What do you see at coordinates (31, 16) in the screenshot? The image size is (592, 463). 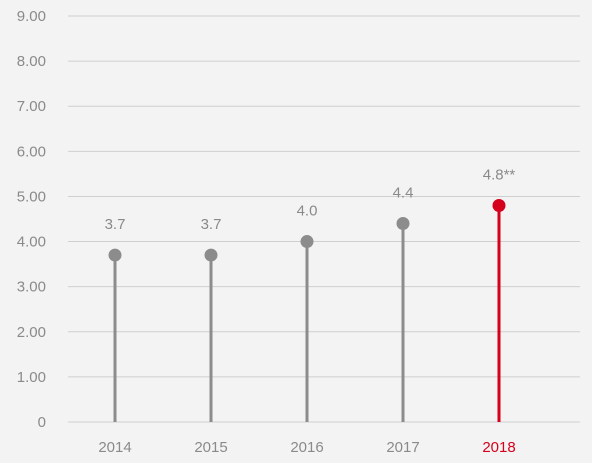 I see `y-tick-label: 9.00` at bounding box center [31, 16].